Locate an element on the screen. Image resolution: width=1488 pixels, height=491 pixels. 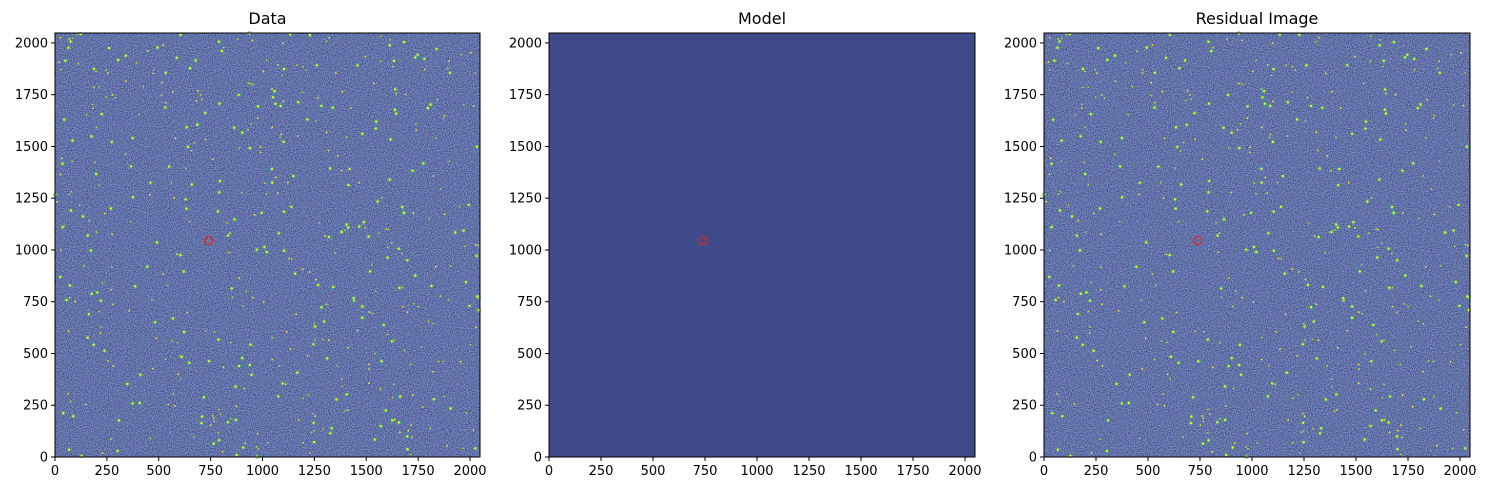
x-tick-label: 1000 is located at coordinates (262, 471).